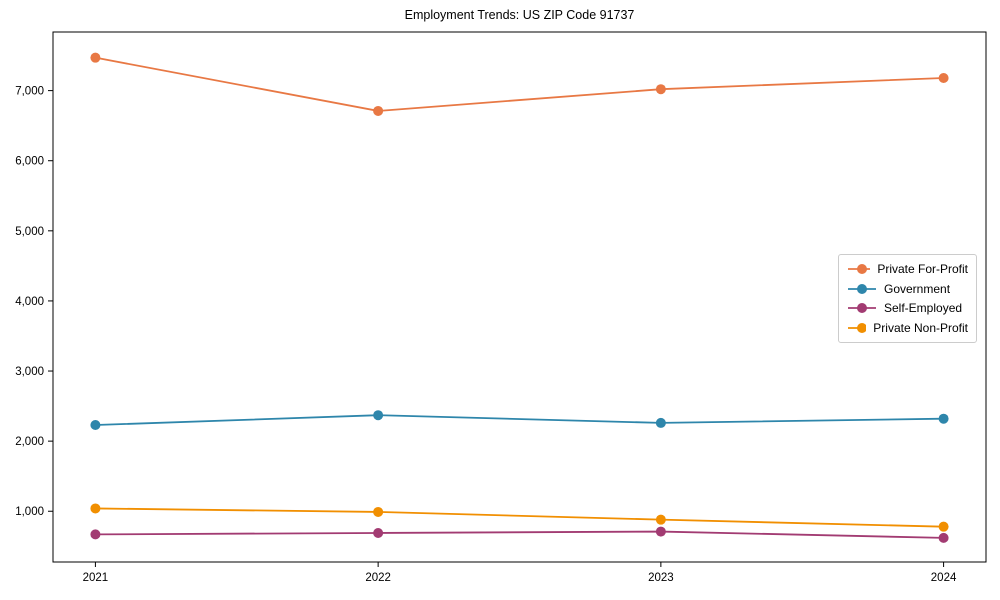 The image size is (1000, 600). I want to click on y-tick-label: 7,000, so click(29, 92).